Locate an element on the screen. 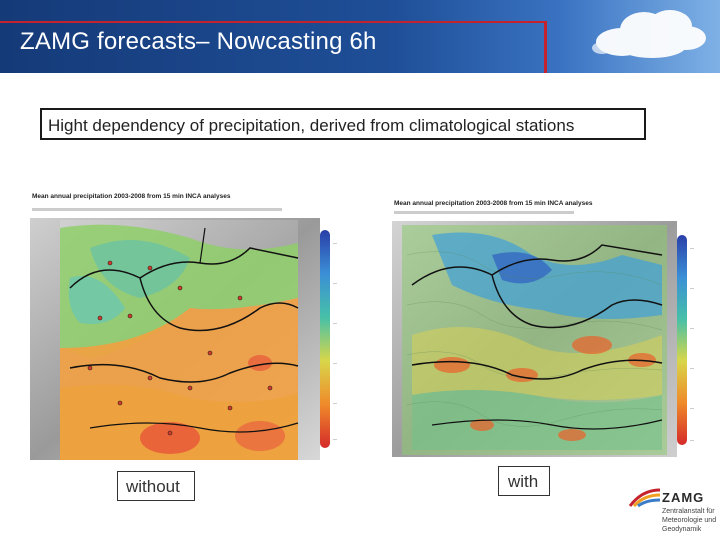 The width and height of the screenshot is (720, 540). header-banner: ZAMG forecasts– Nowcasting 6h is located at coordinates (360, 36).